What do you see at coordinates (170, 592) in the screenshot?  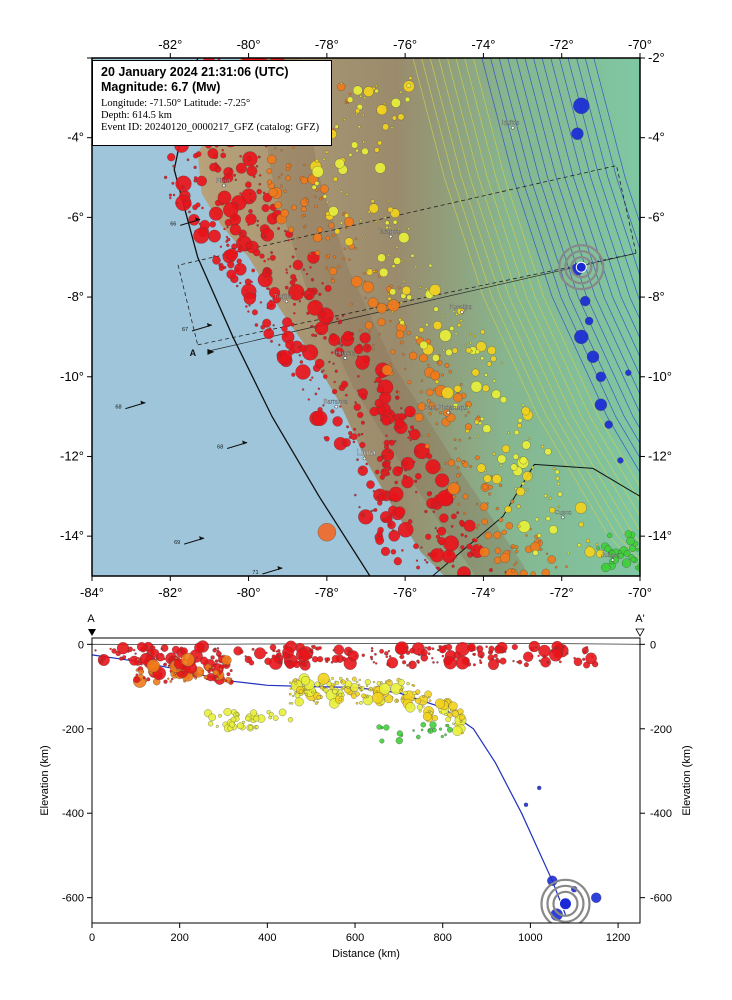 I see `bottom-lon-label: -82°` at bounding box center [170, 592].